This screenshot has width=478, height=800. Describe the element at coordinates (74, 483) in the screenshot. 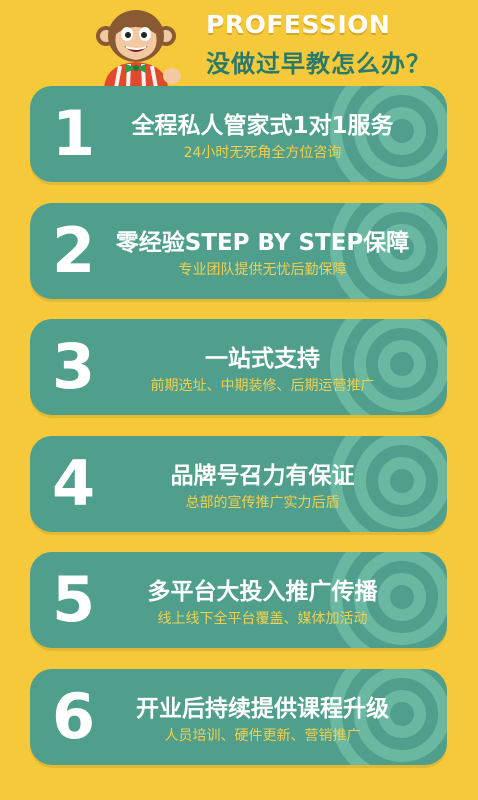

I see `card-number: 4` at that location.